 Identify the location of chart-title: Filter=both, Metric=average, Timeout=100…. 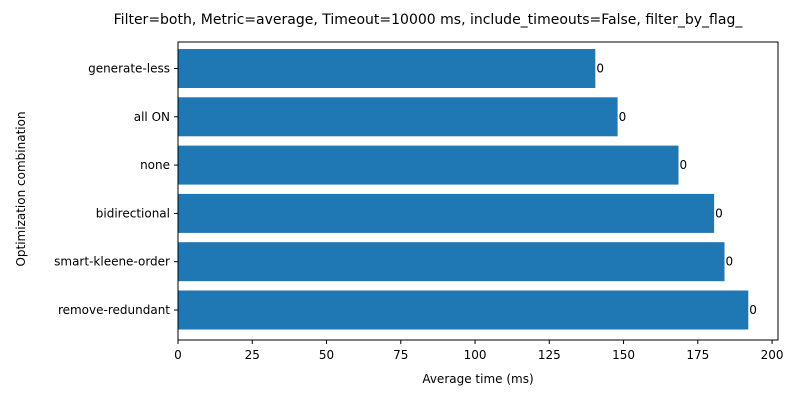
(429, 20).